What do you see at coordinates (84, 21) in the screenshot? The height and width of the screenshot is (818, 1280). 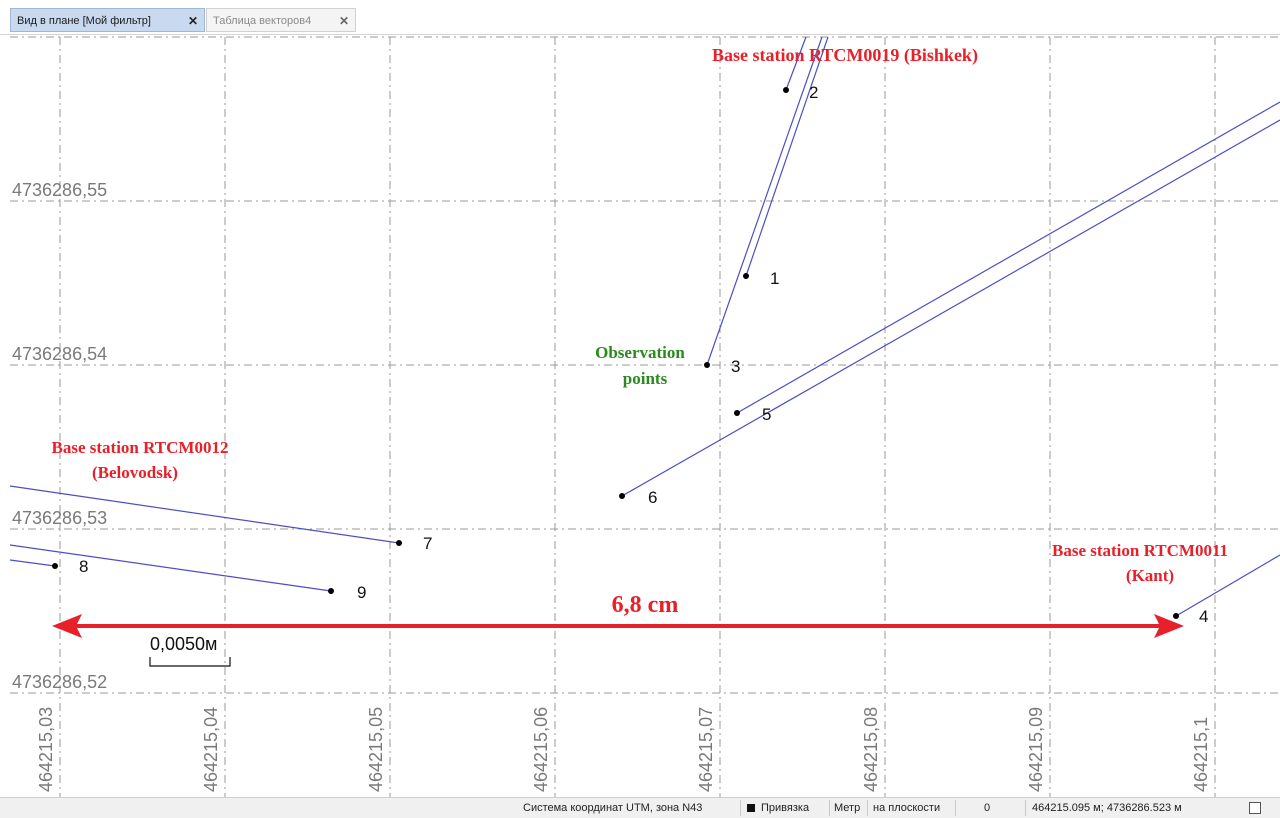 I see `tab-plan-view-label: Вид в плане [Мой фильтр]` at bounding box center [84, 21].